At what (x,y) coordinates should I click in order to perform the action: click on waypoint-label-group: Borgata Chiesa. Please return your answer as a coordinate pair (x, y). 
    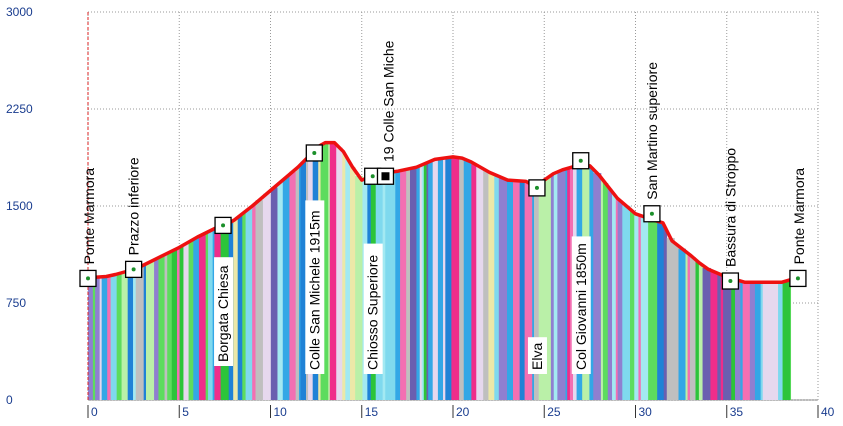
    Looking at the image, I should click on (224, 311).